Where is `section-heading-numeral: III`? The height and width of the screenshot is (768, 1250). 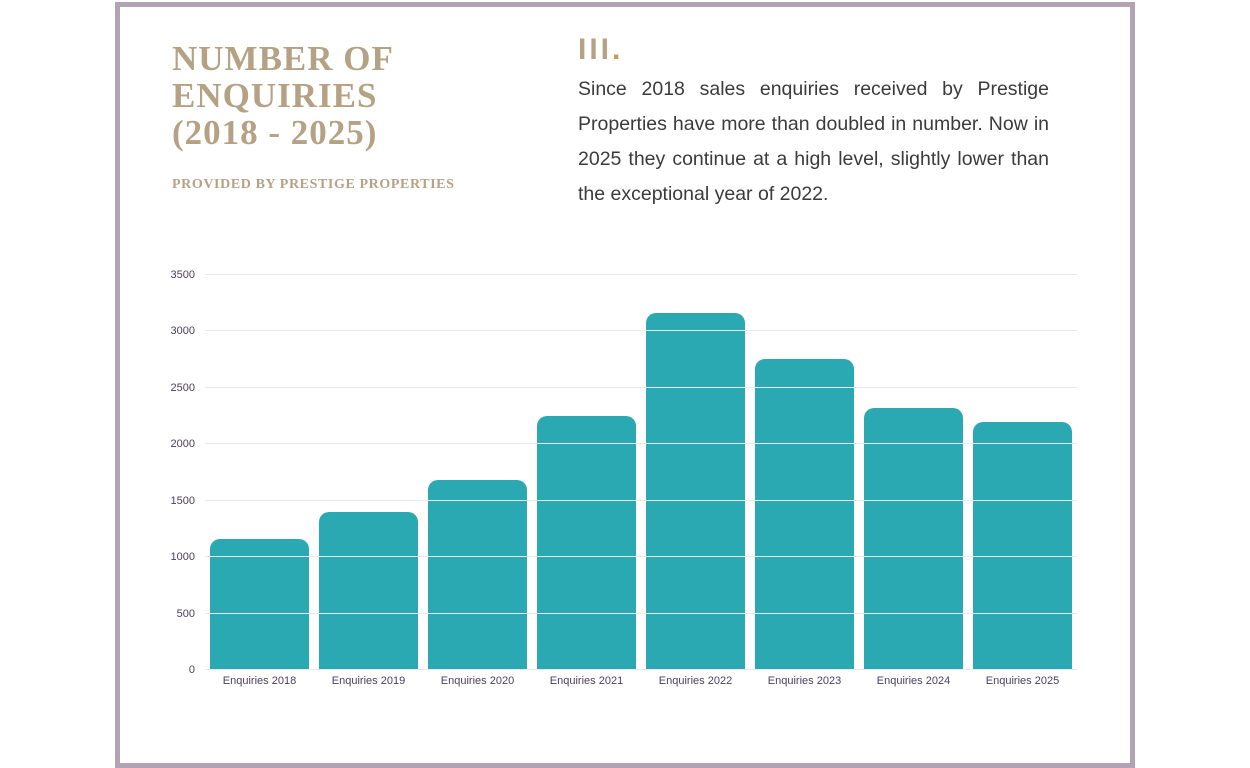
section-heading-numeral: III is located at coordinates (595, 49).